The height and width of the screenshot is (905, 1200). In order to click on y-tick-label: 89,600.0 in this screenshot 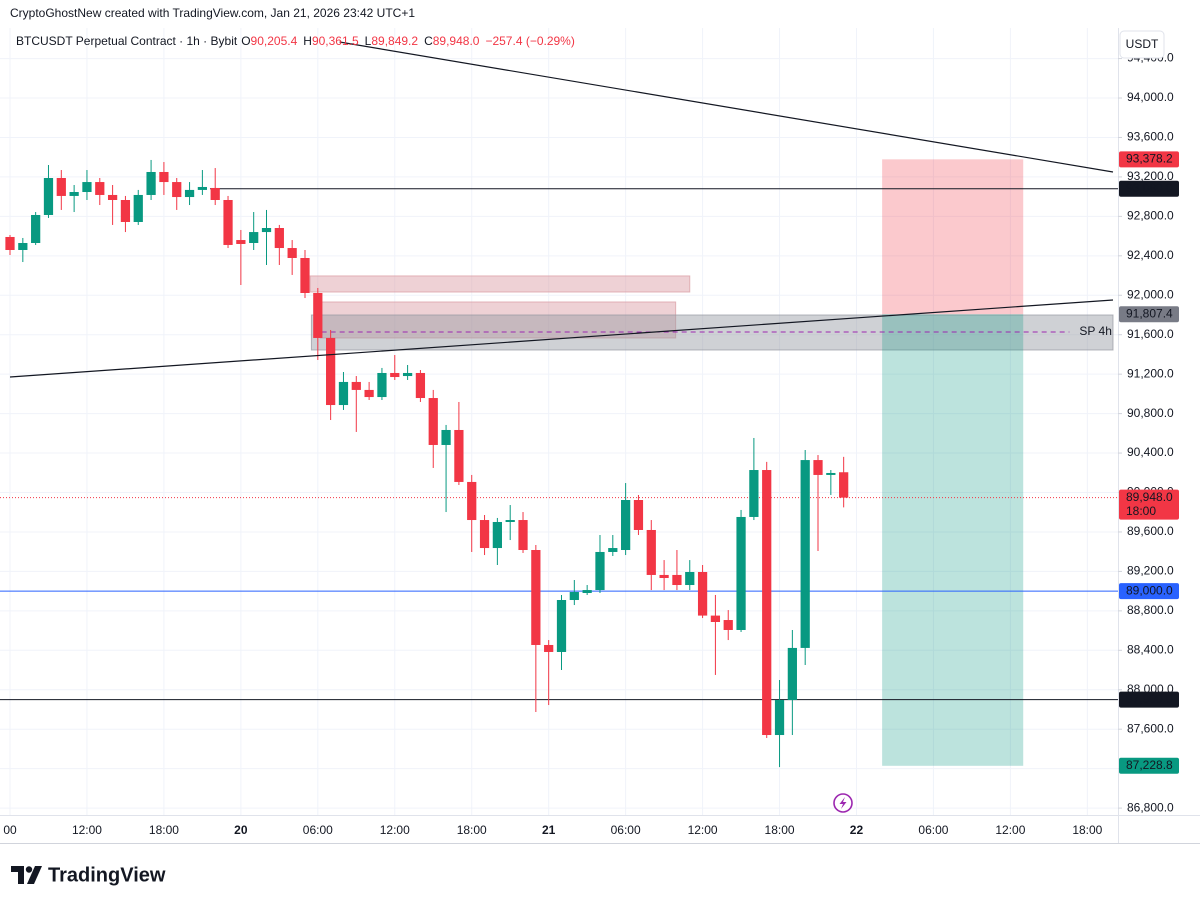, I will do `click(1150, 531)`.